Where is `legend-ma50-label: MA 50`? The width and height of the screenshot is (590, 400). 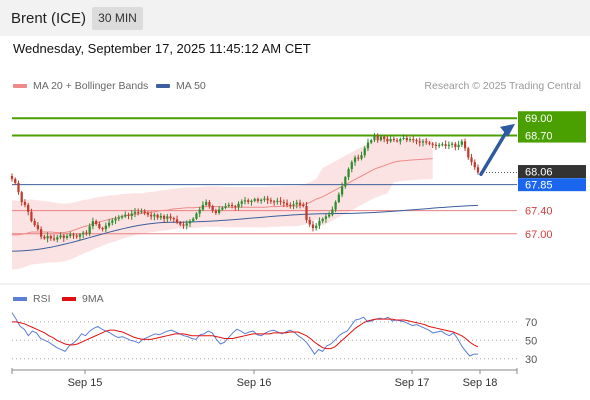 legend-ma50-label: MA 50 is located at coordinates (191, 86).